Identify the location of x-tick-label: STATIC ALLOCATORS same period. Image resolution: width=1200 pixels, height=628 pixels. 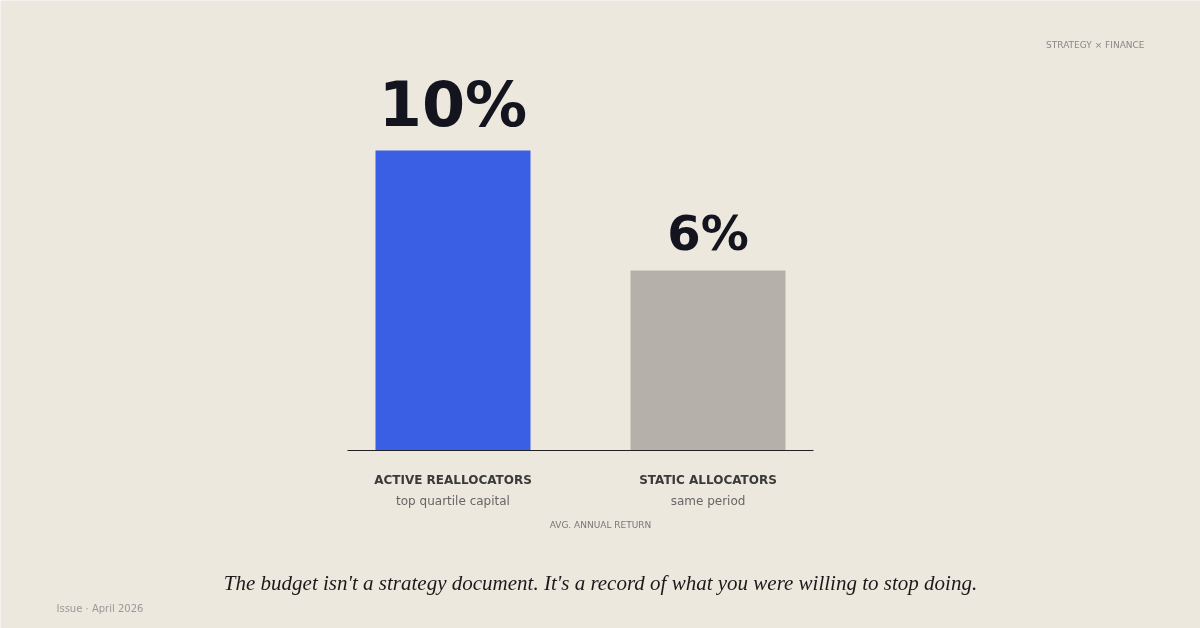
(708, 490).